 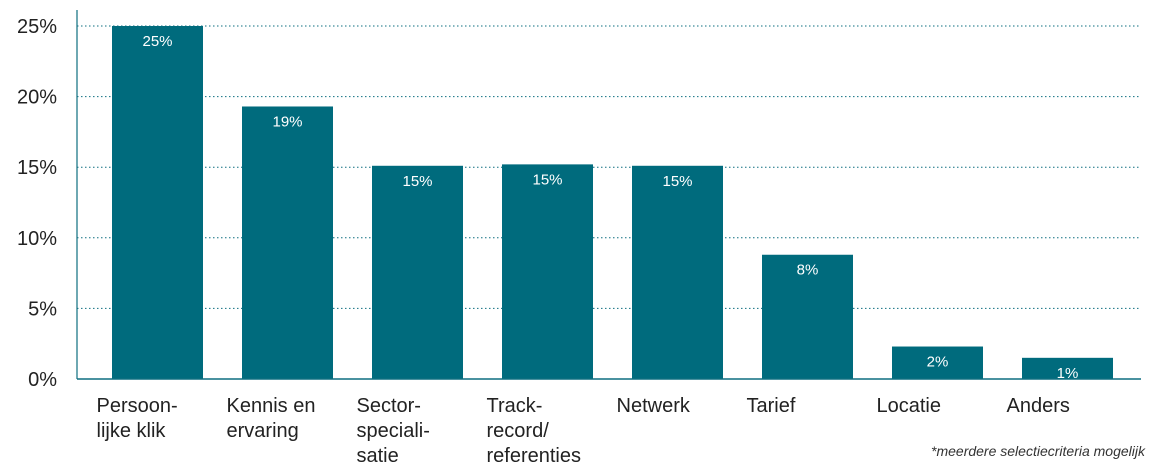 What do you see at coordinates (157, 41) in the screenshot?
I see `data-label: 25%` at bounding box center [157, 41].